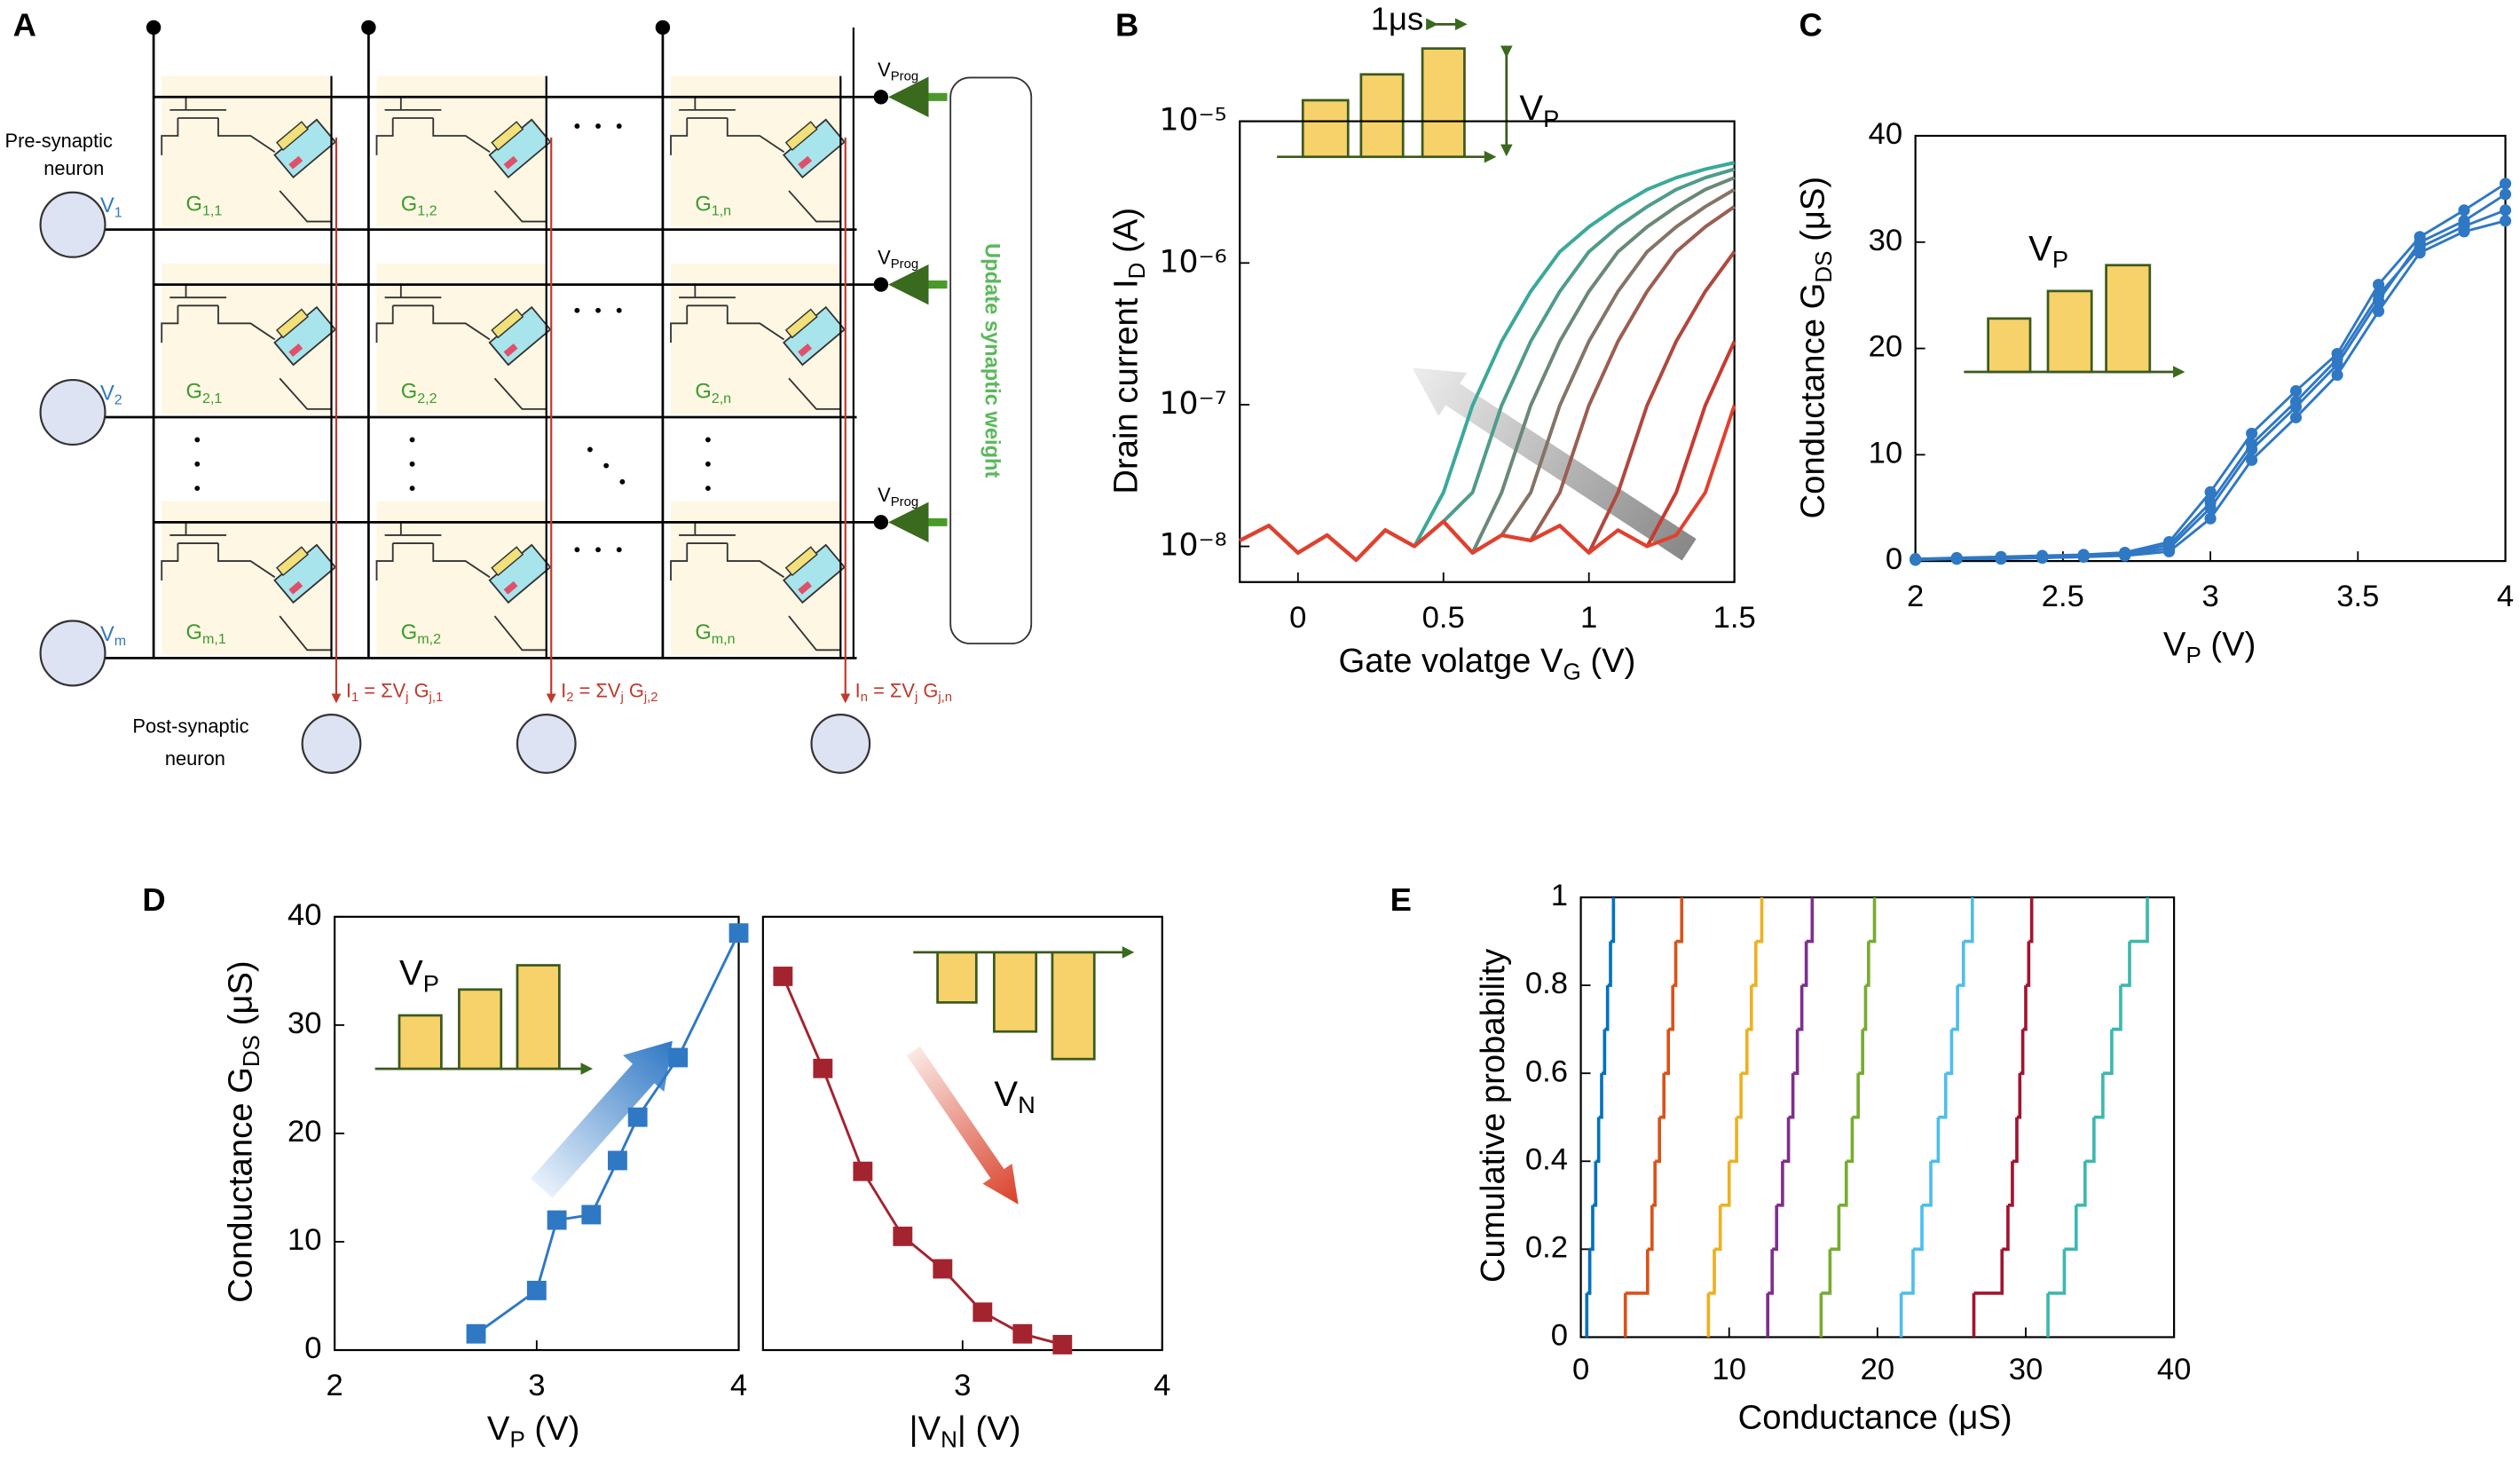 The width and height of the screenshot is (2520, 1461). I want to click on output-neuron, so click(546, 744).